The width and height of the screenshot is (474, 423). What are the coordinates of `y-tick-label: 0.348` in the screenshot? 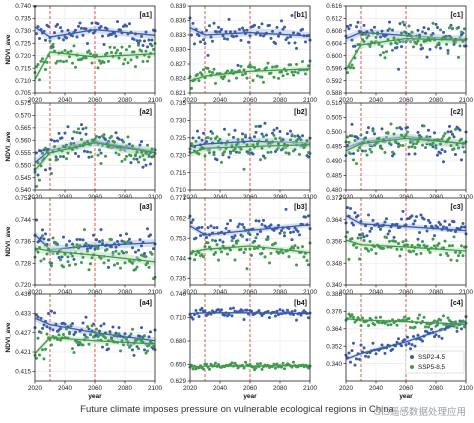 It's located at (334, 263).